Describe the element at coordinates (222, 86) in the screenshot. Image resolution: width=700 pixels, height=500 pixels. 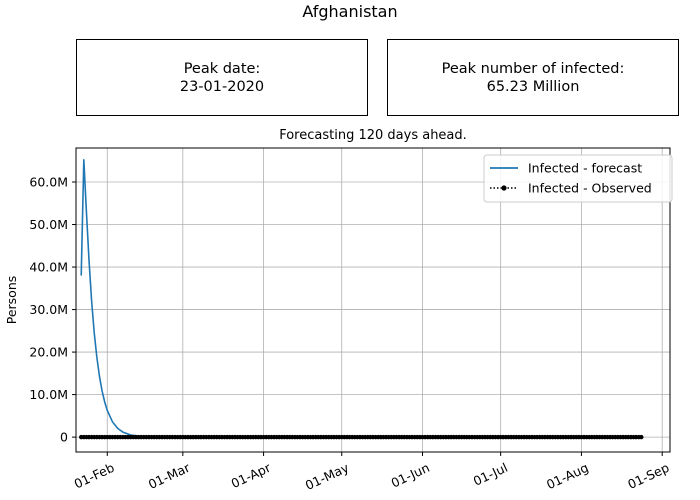
I see `peak-date-value: 23-01-2020` at that location.